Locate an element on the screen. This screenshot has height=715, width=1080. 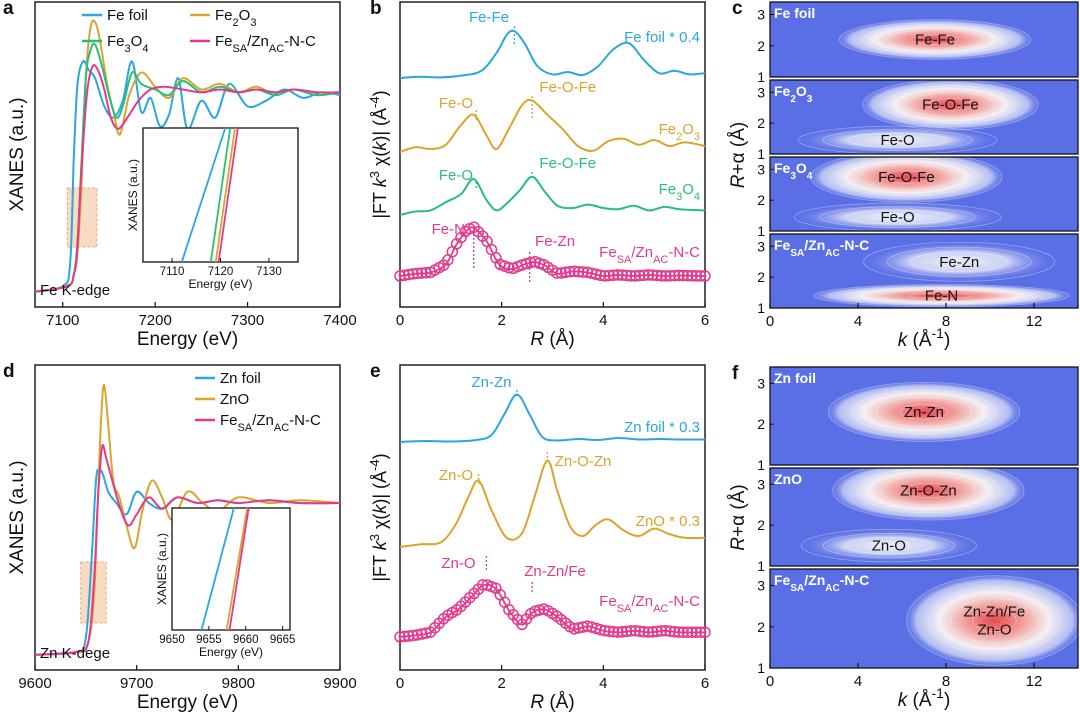
series-label: Zn foil * 0.3 is located at coordinates (662, 427).